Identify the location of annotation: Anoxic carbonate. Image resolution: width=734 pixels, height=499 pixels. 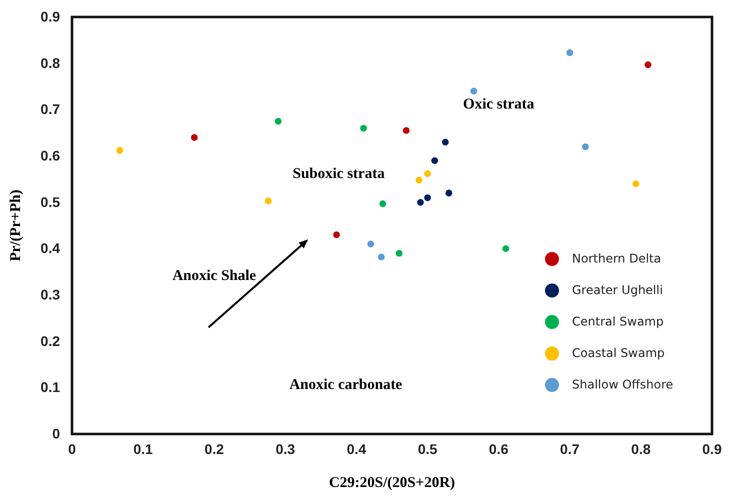
(346, 384).